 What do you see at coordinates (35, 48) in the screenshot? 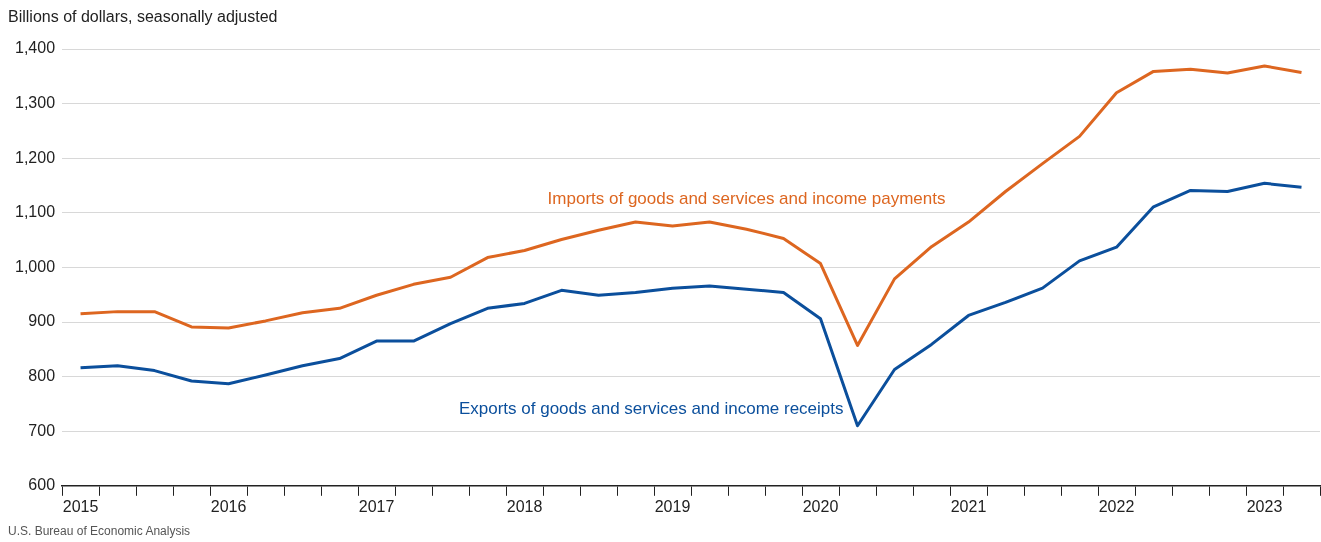
I see `y-tick-label: 1,400` at bounding box center [35, 48].